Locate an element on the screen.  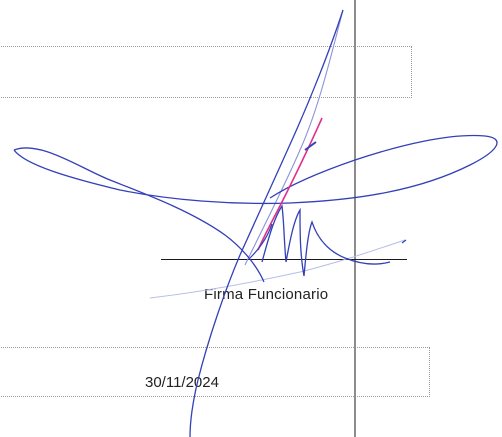
page-divider is located at coordinates (355, 218).